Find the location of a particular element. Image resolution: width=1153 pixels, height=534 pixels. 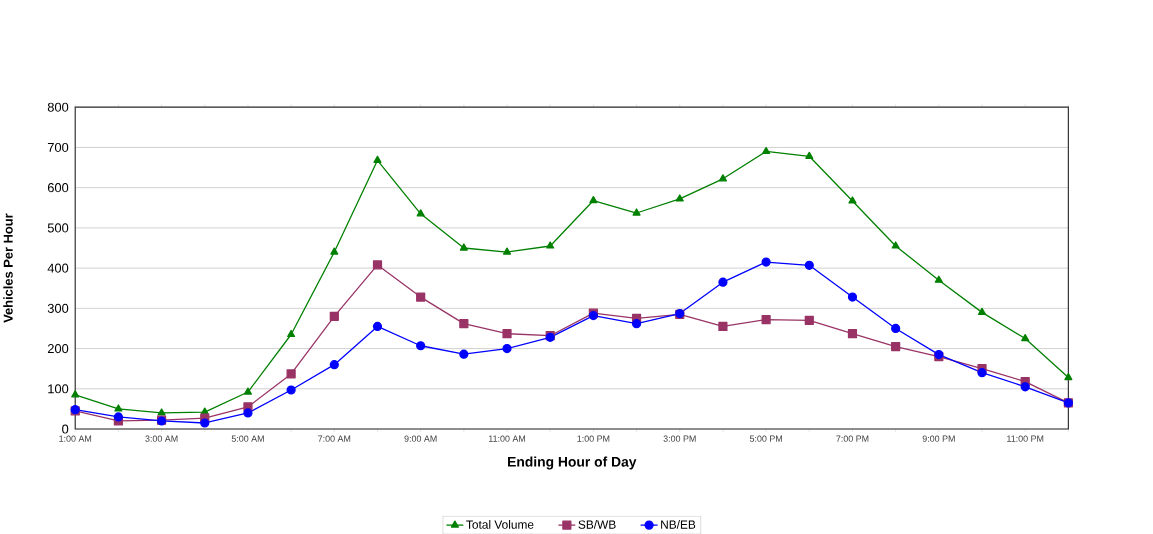

y-tick-label: 800 is located at coordinates (58, 107).